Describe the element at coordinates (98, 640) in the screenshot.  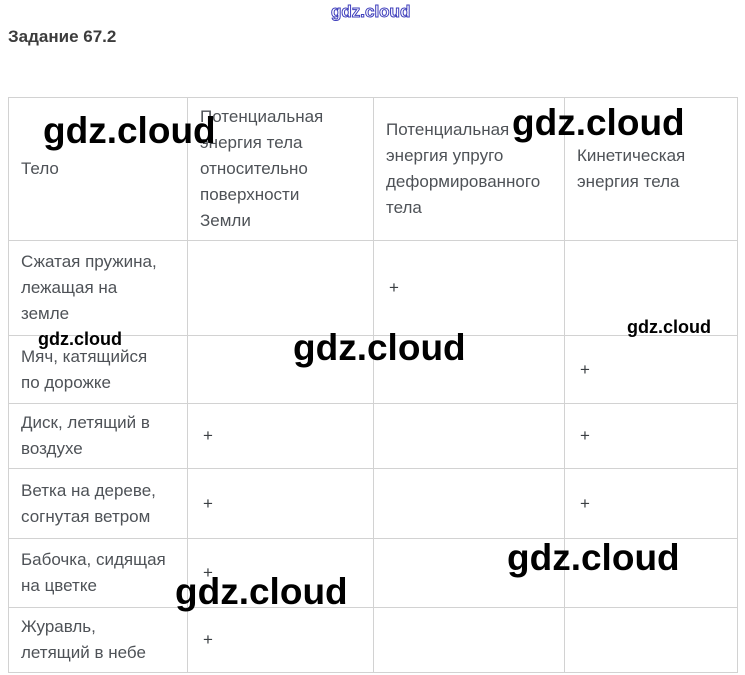
I see `row-label: Журавль, летящий в небе` at that location.